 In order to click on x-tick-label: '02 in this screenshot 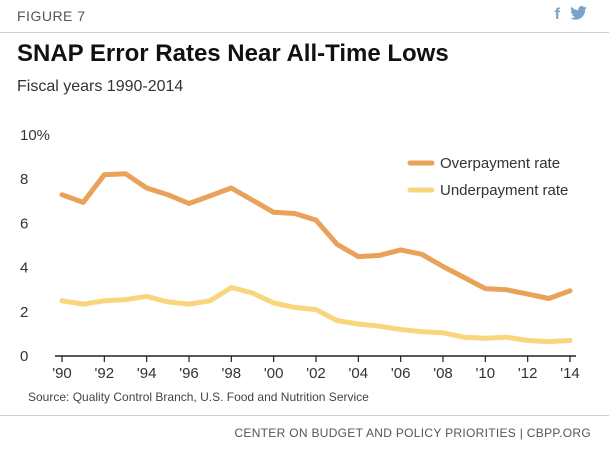, I will do `click(316, 373)`.